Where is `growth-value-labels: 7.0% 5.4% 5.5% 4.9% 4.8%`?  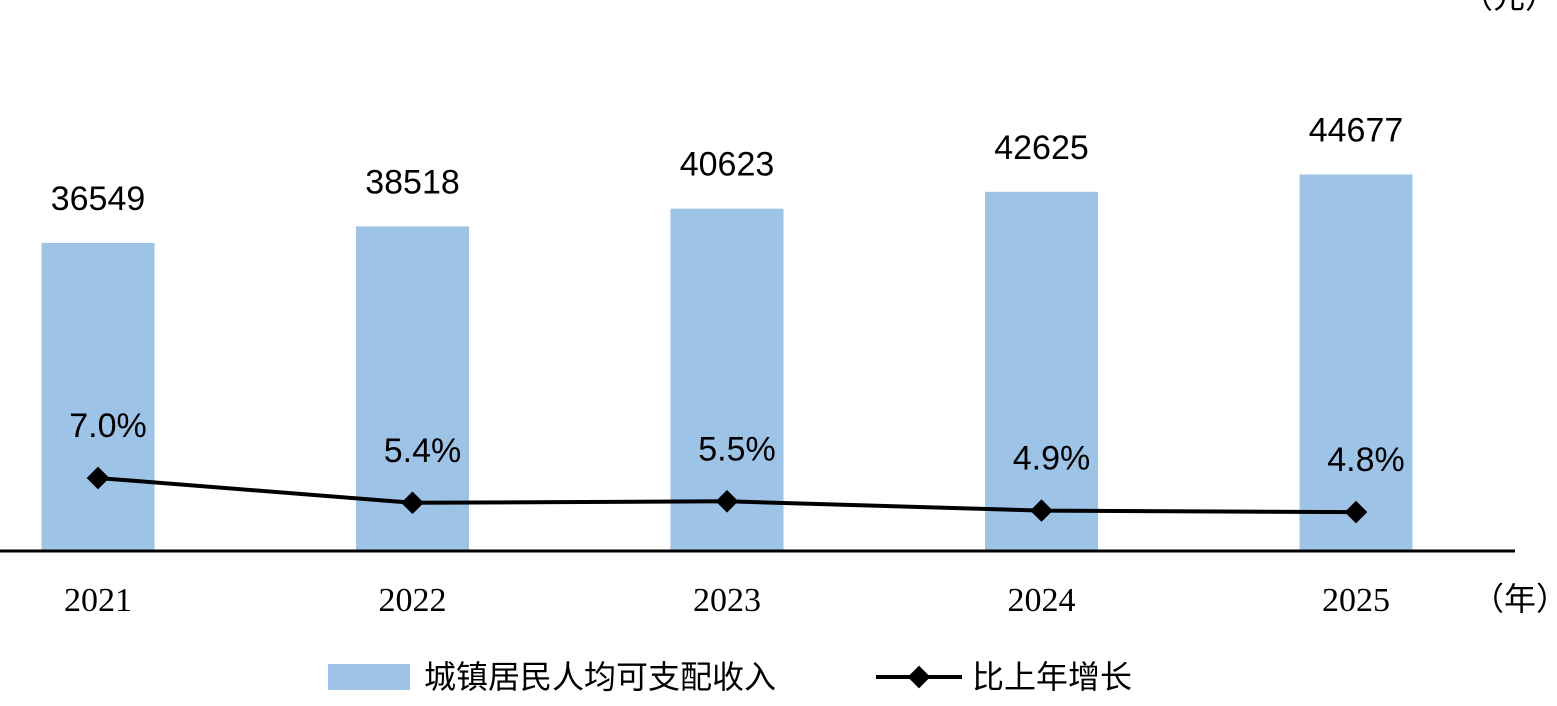 growth-value-labels: 7.0% 5.4% 5.5% 4.9% 4.8% is located at coordinates (737, 443).